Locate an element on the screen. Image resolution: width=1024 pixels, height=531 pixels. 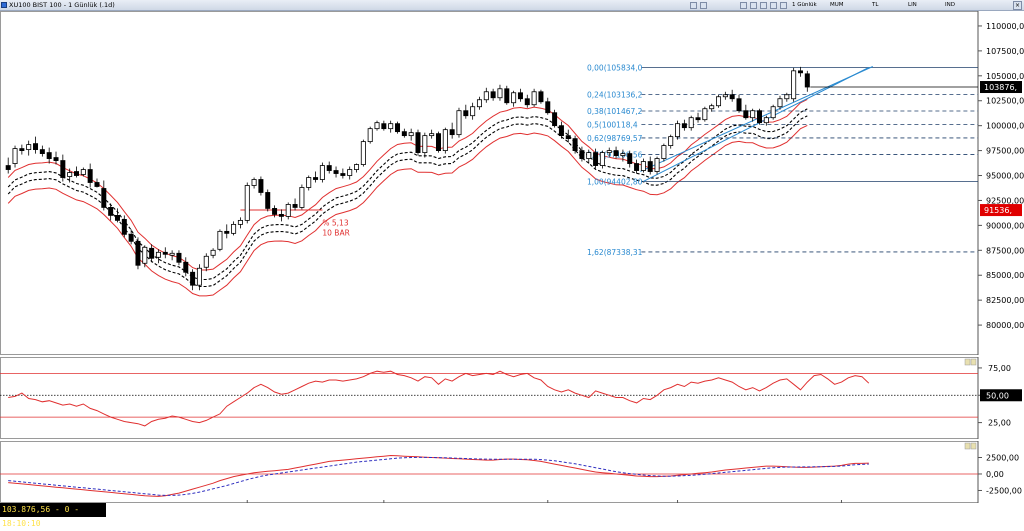
period-label: 1 Günlük is located at coordinates (804, 5).